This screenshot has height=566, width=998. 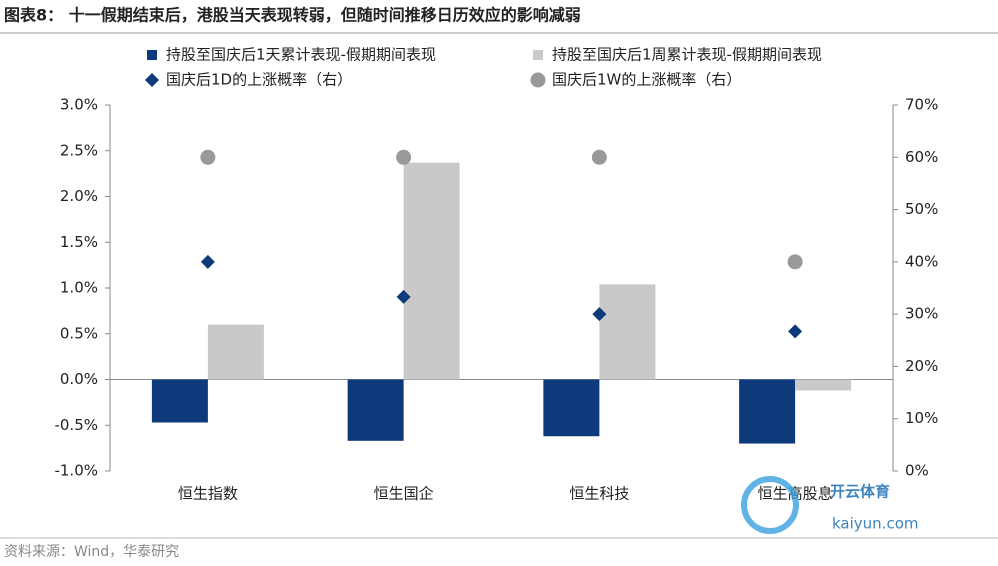 I want to click on legend-label: 持股至国庆后1周累计表现-假期期间表现, so click(x=687, y=55).